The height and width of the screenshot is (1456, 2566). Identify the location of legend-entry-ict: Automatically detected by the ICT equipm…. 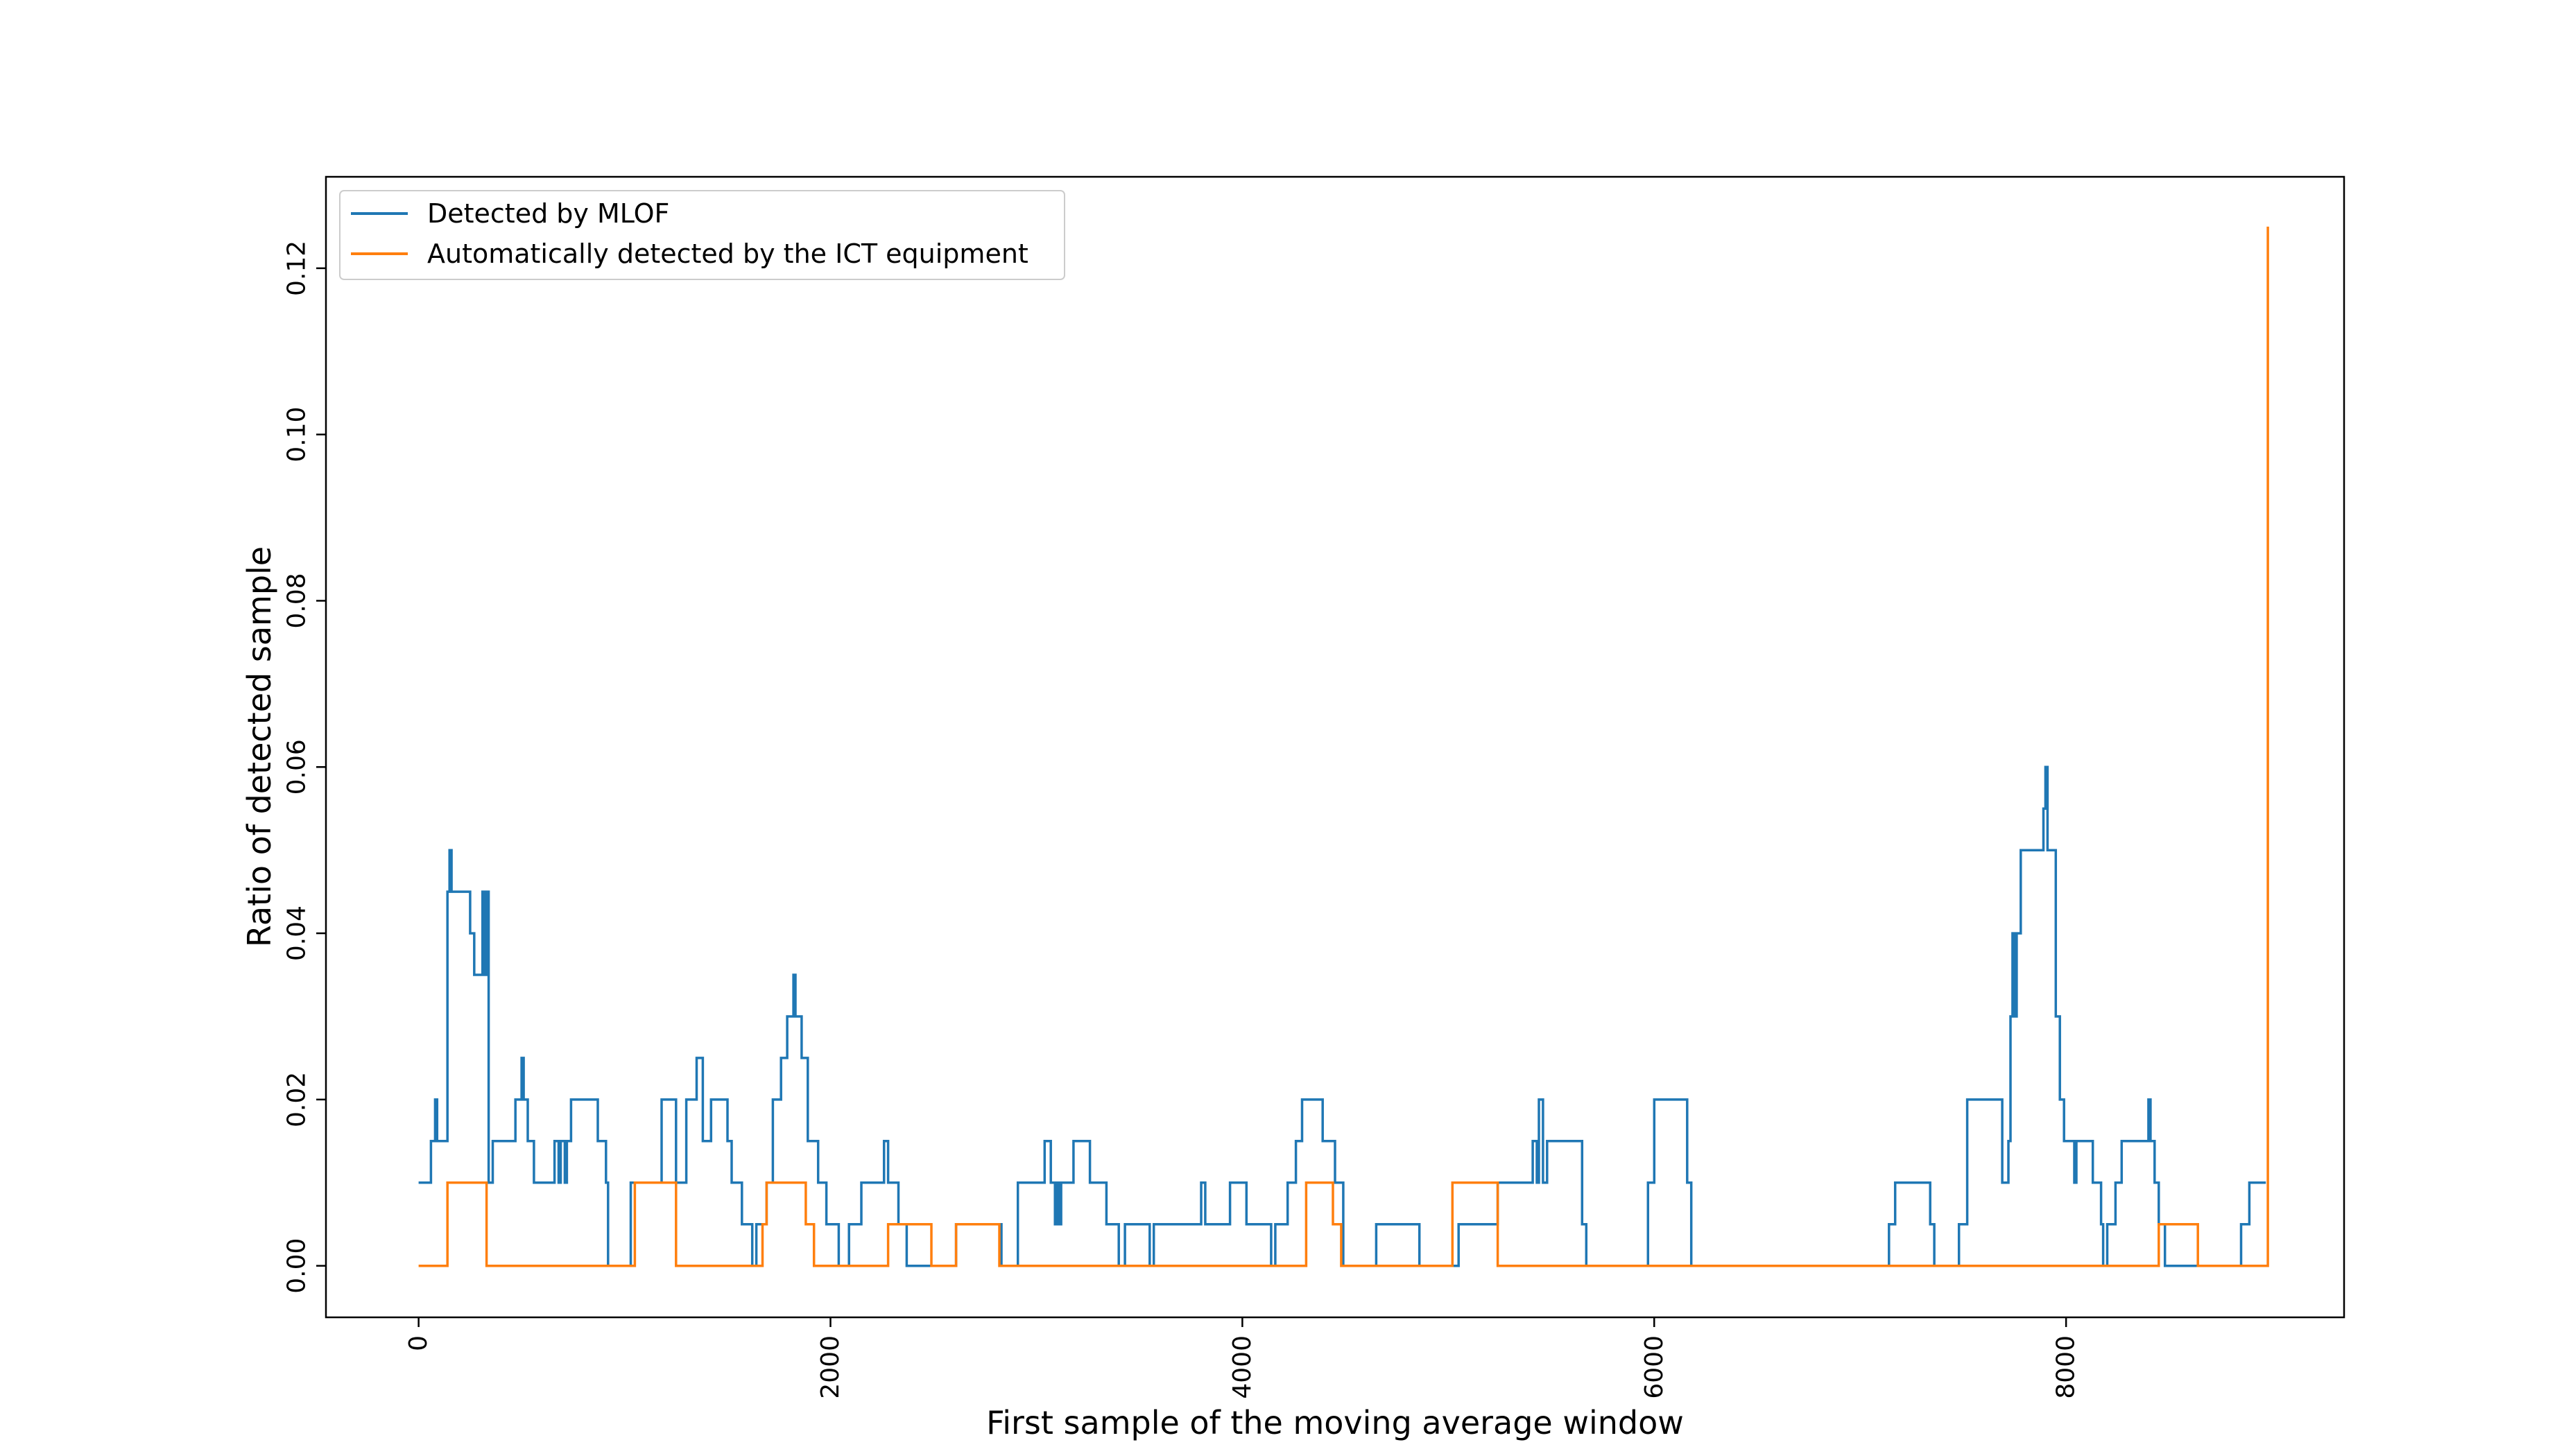
(727, 254).